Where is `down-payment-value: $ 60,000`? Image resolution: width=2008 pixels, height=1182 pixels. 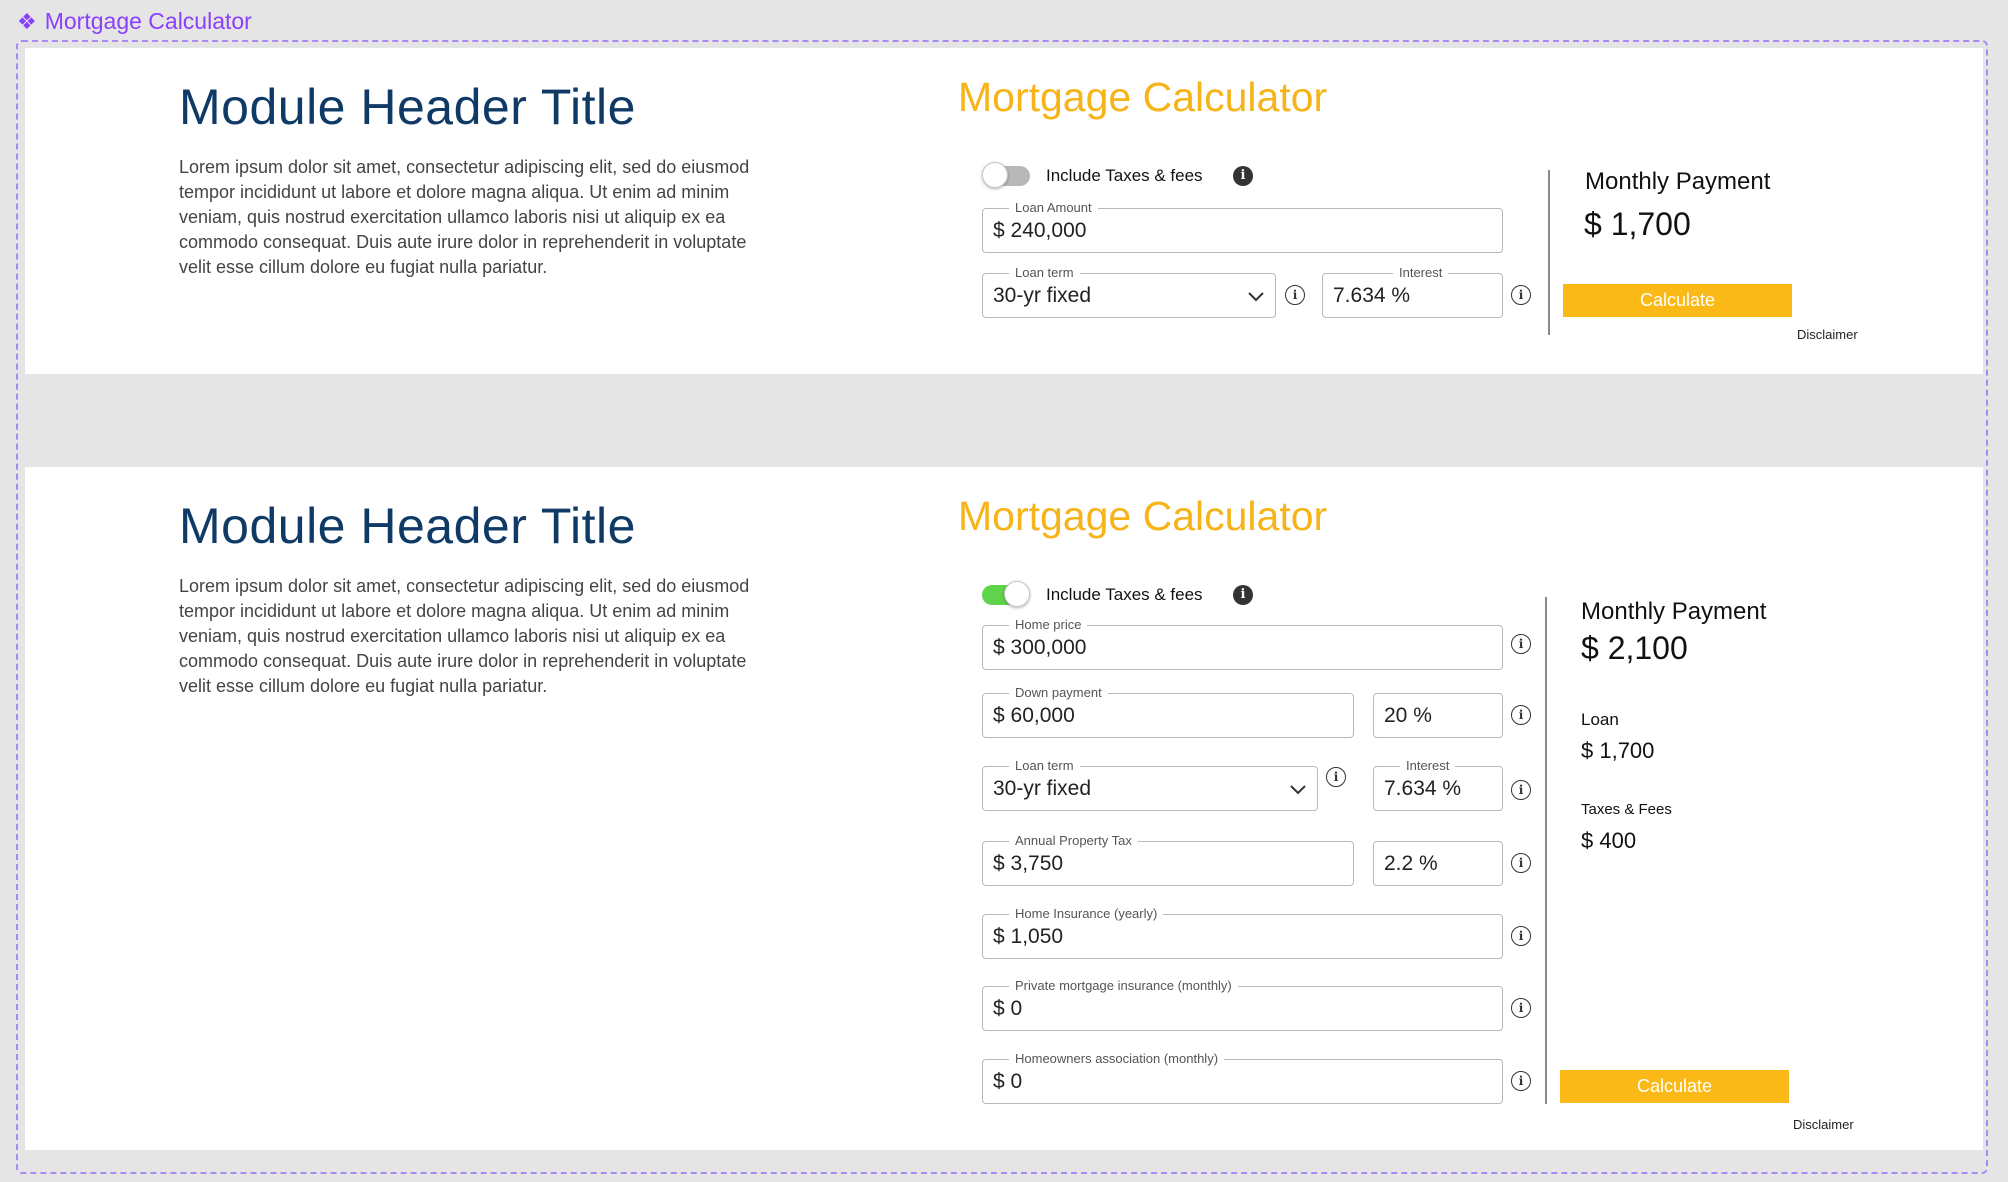 down-payment-value: $ 60,000 is located at coordinates (1034, 715).